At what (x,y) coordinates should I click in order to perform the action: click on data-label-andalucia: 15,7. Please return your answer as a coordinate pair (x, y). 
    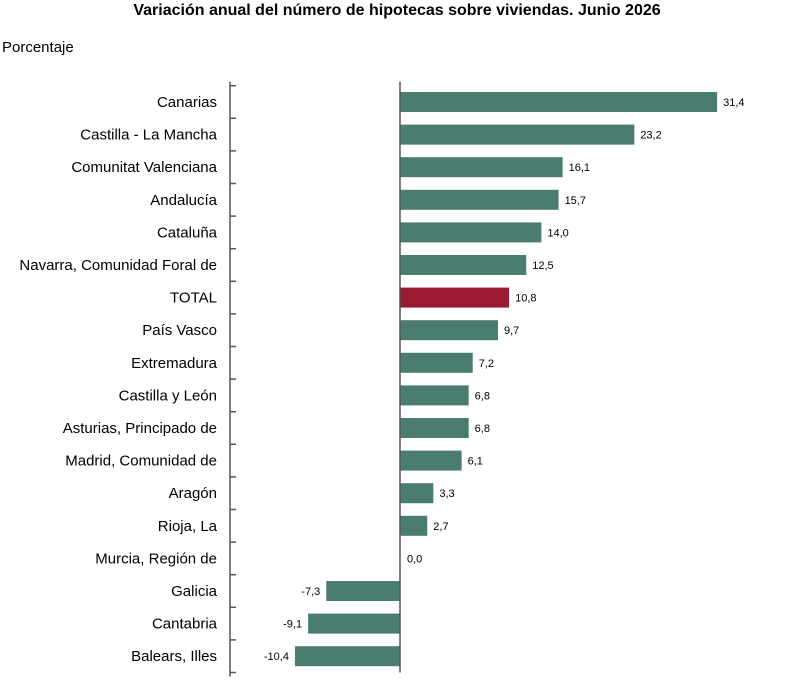
    Looking at the image, I should click on (575, 201).